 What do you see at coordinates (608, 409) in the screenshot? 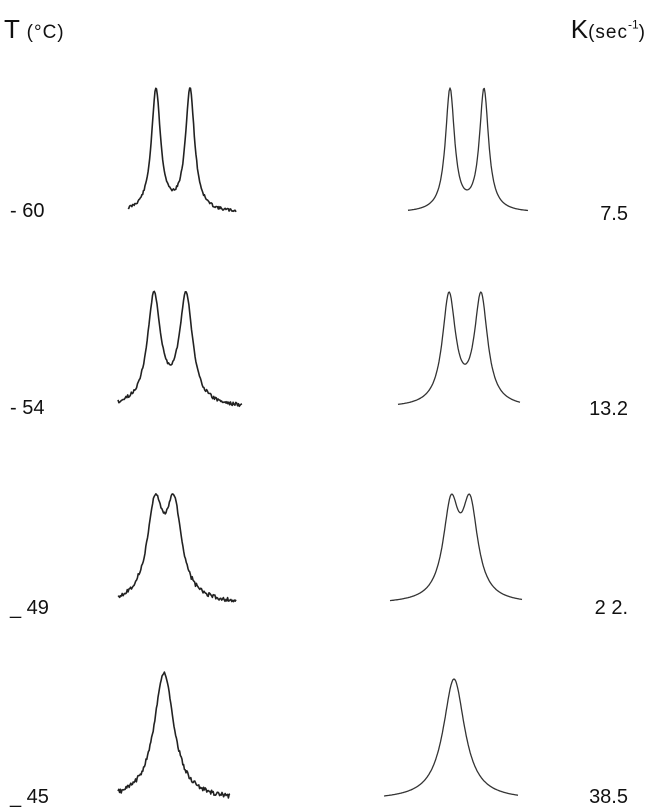
I see `rate-label: 13.2` at bounding box center [608, 409].